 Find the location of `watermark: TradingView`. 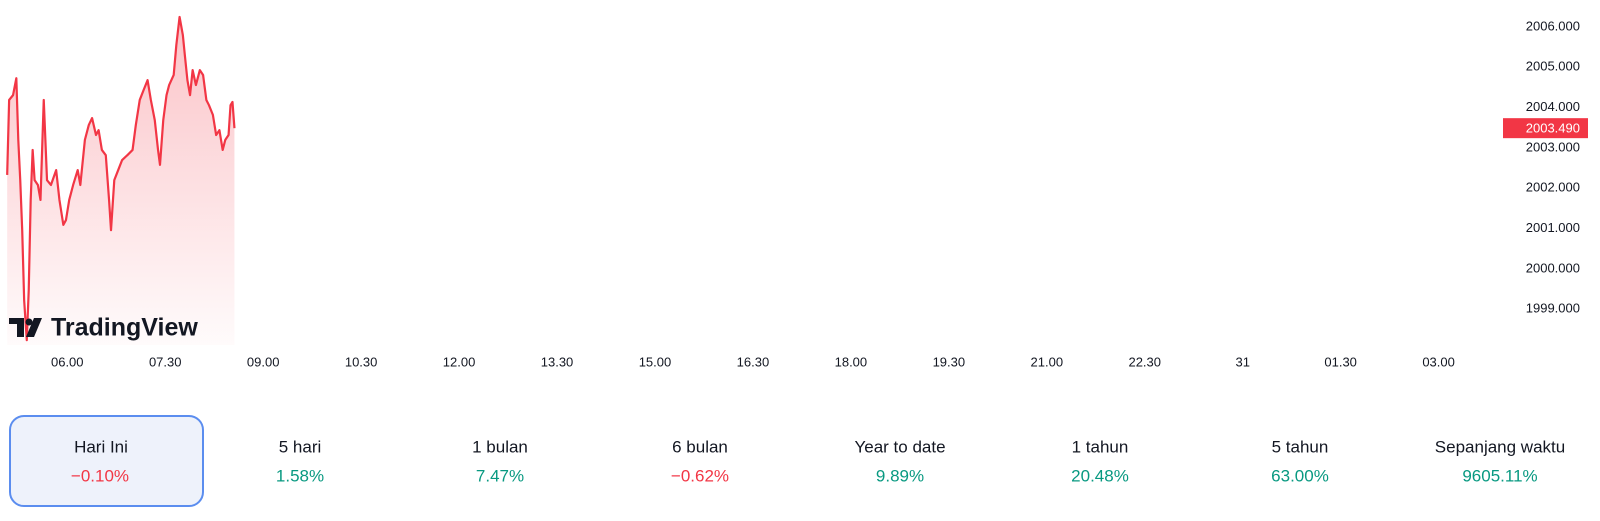

watermark: TradingView is located at coordinates (103, 328).